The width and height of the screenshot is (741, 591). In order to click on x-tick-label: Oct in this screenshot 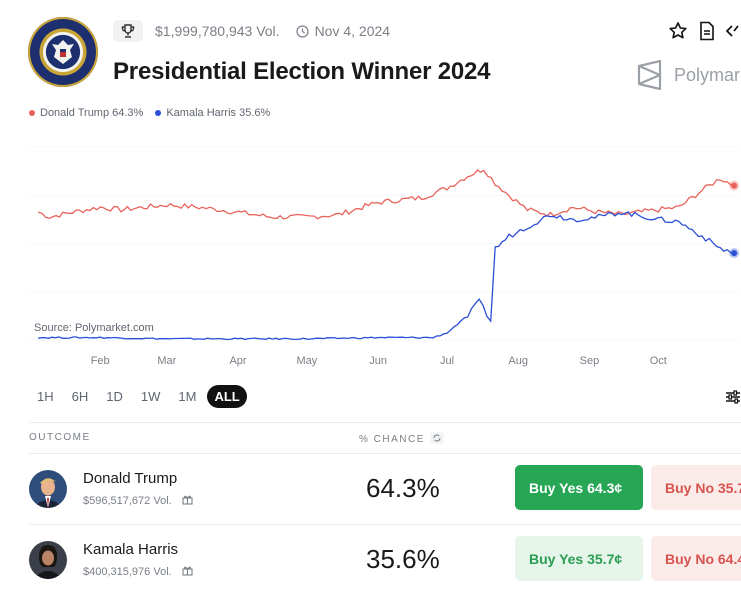, I will do `click(658, 361)`.